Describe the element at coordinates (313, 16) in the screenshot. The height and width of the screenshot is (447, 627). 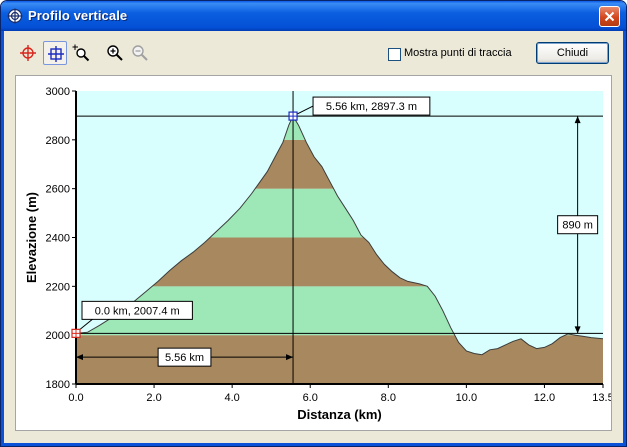
I see `title-bar: Profilo verticale` at that location.